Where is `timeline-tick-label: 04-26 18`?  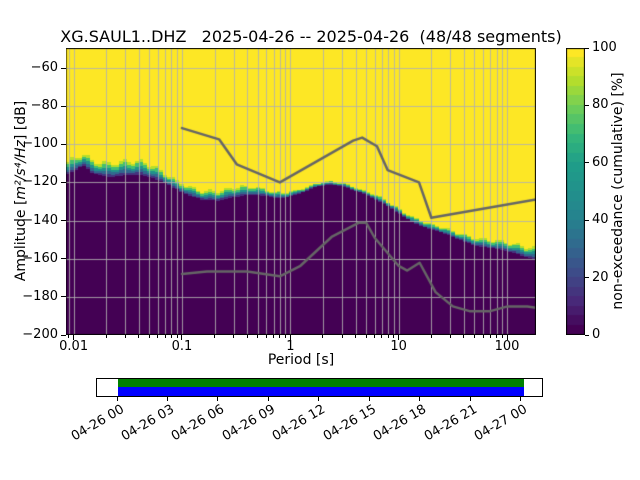 timeline-tick-label: 04-26 18 is located at coordinates (400, 423).